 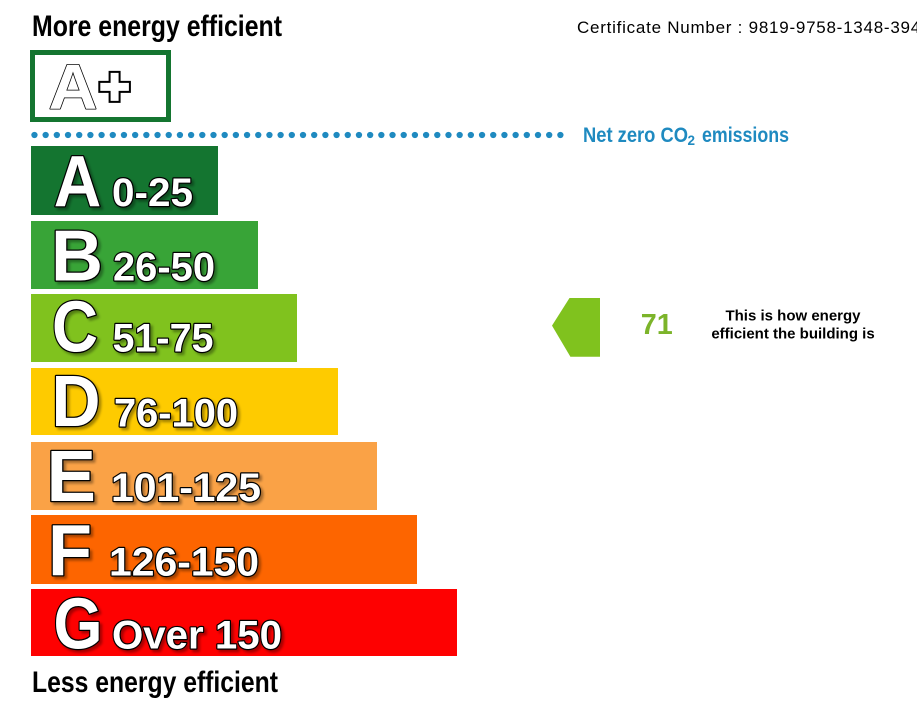 What do you see at coordinates (793, 316) in the screenshot?
I see `svg-text: This is how energy` at bounding box center [793, 316].